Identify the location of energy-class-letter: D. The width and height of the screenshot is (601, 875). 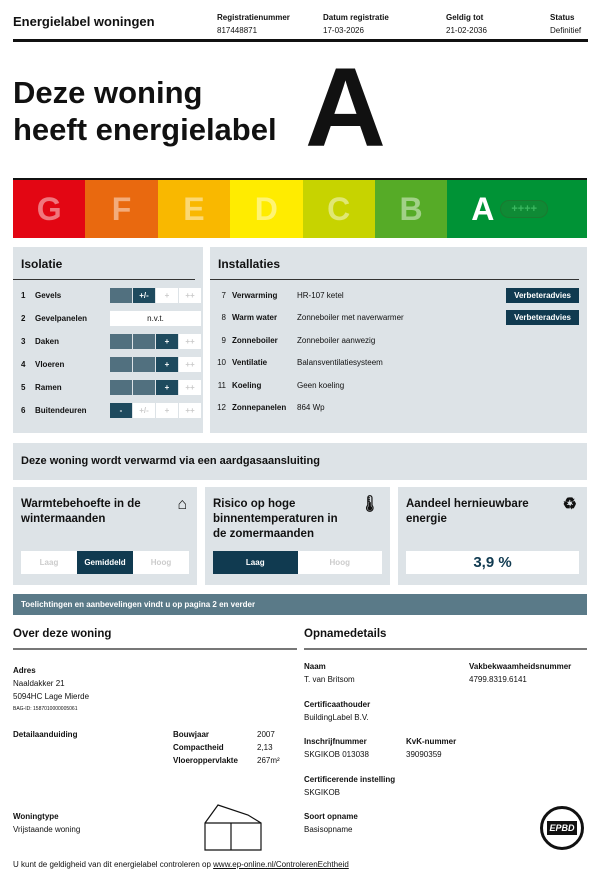
(266, 208).